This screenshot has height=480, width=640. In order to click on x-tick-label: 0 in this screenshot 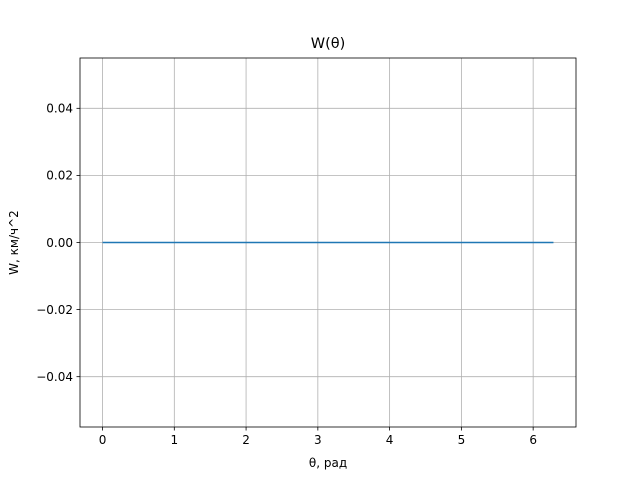, I will do `click(103, 440)`.